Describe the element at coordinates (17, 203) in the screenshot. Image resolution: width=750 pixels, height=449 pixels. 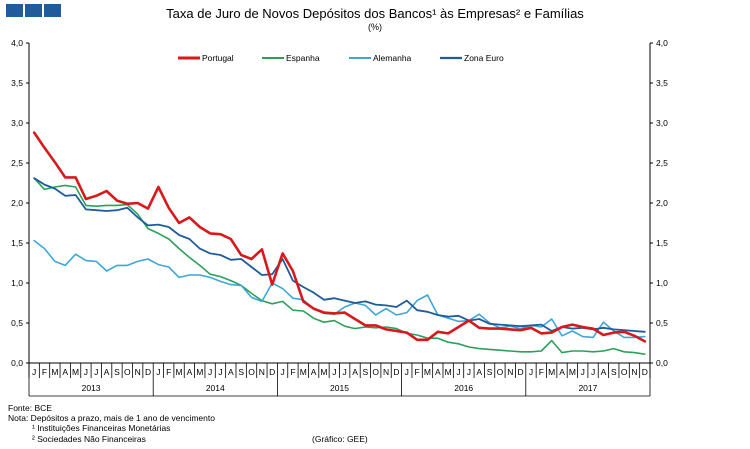
I see `y-tick-label-left: 2,0` at that location.